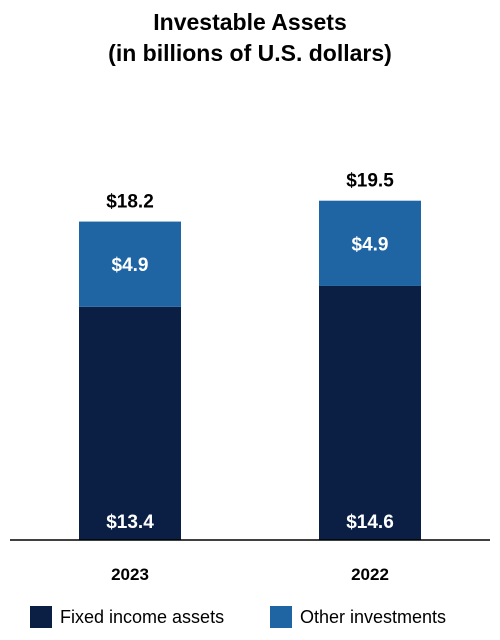  What do you see at coordinates (370, 412) in the screenshot?
I see `bar-2022-fixed-income` at bounding box center [370, 412].